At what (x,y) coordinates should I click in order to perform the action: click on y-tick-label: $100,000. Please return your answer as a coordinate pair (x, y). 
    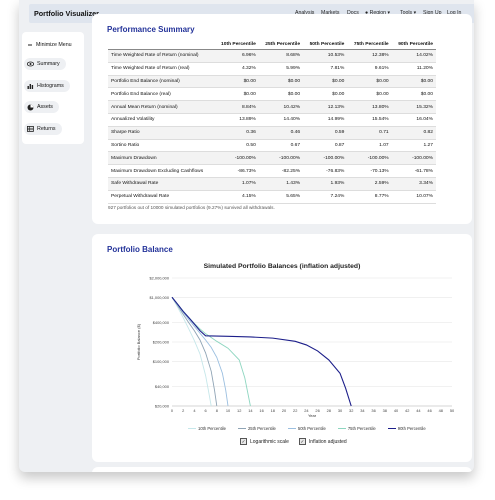
    Looking at the image, I should click on (161, 361).